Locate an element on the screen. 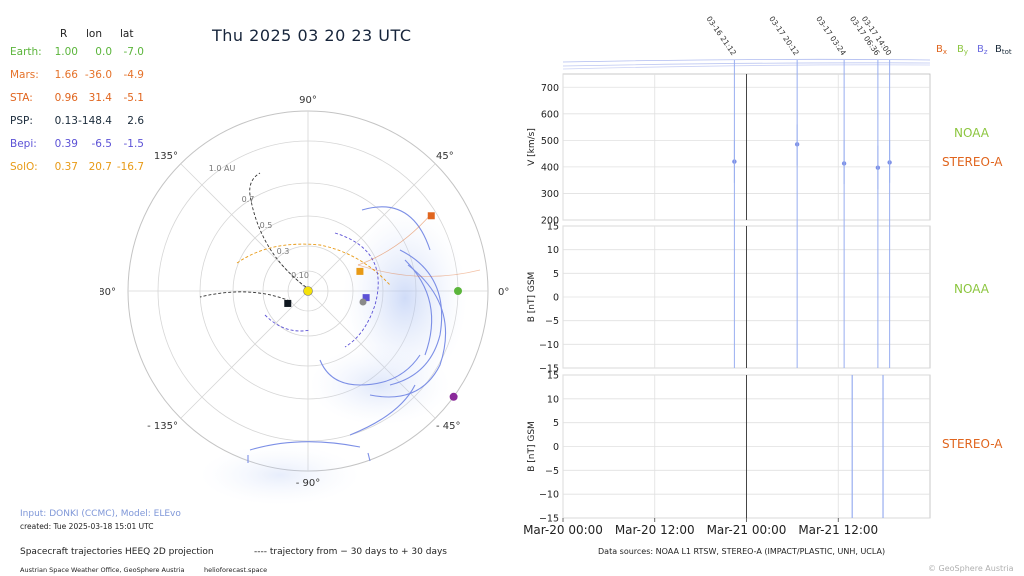  y-tick-label: 400 is located at coordinates (550, 167).